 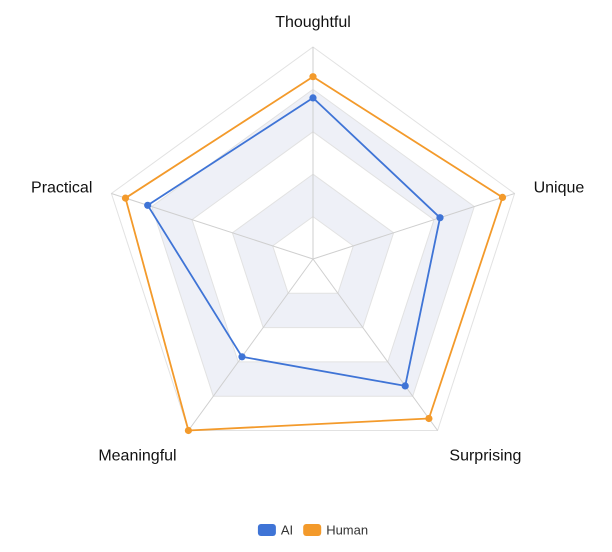 I want to click on legend-label-human: Human, so click(x=347, y=530).